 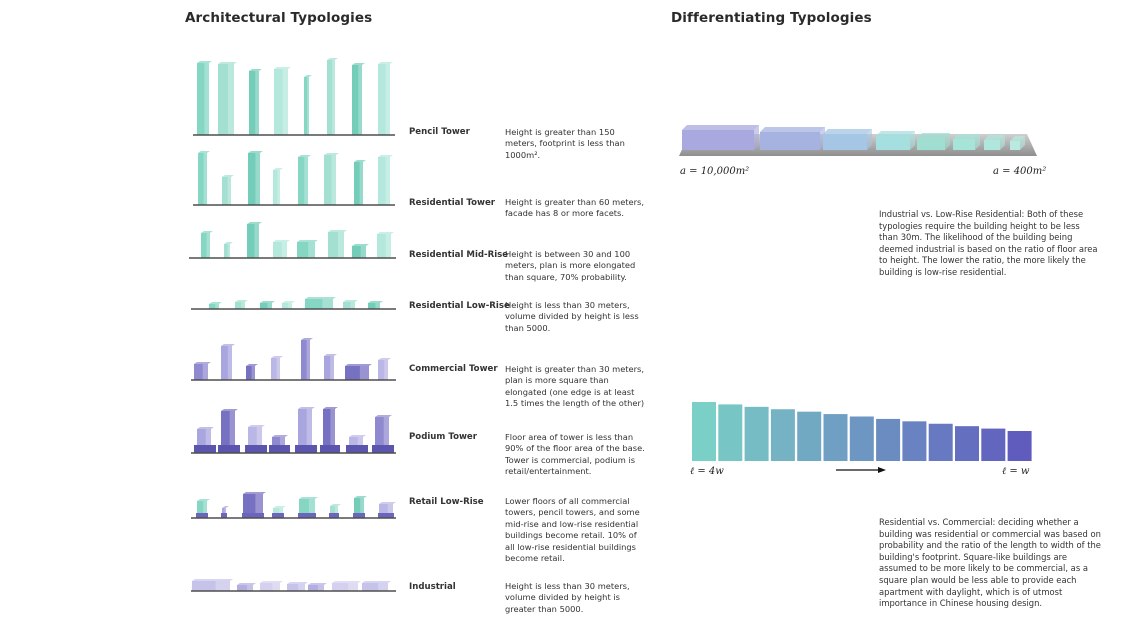 What do you see at coordinates (707, 471) in the screenshot?
I see `length-4w-label: ℓ = 4w` at bounding box center [707, 471].